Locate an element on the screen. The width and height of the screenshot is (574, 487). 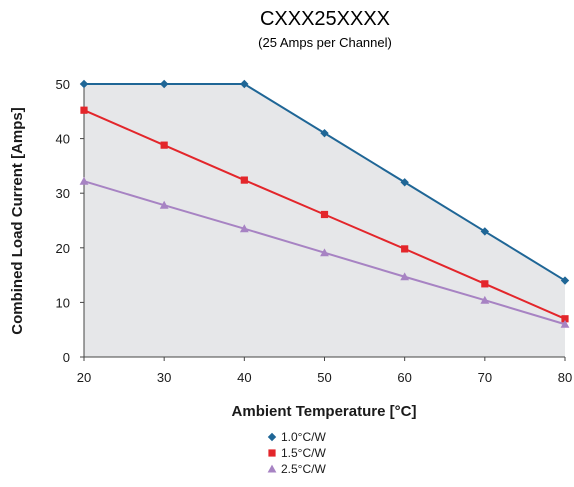
y-tick-label: 40 is located at coordinates (63, 139).